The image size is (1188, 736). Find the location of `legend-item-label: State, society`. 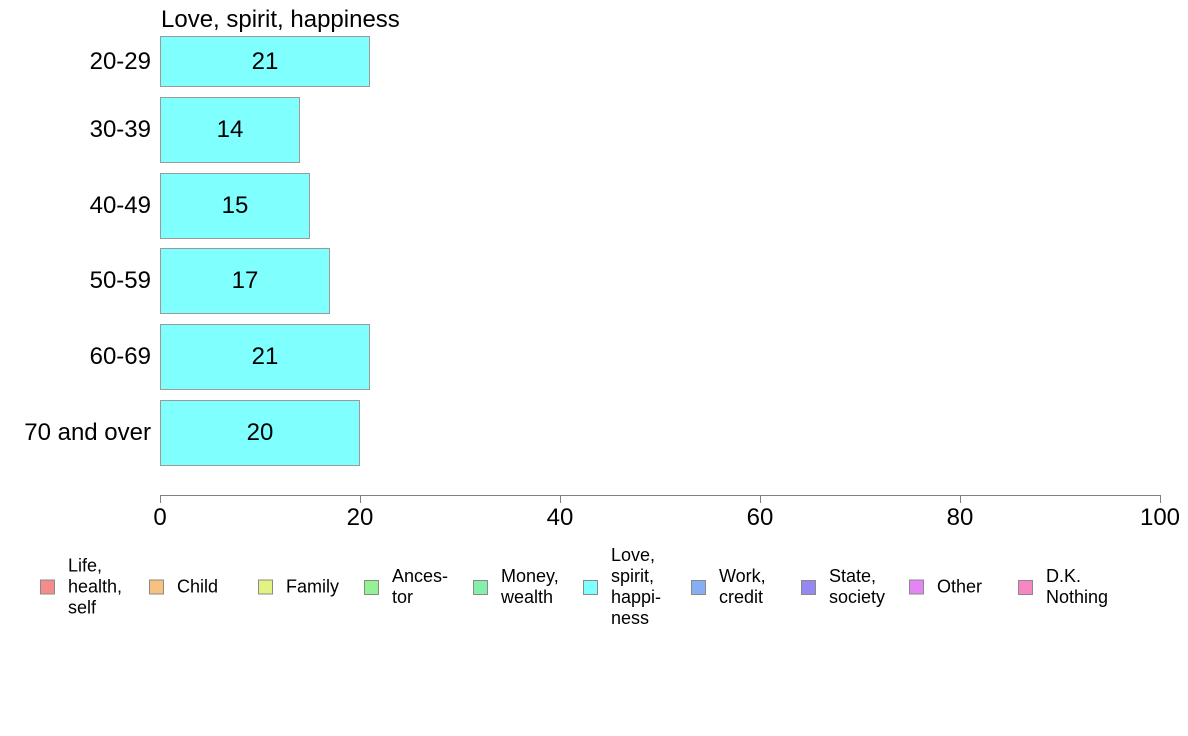

legend-item-label: State, society is located at coordinates (857, 586).